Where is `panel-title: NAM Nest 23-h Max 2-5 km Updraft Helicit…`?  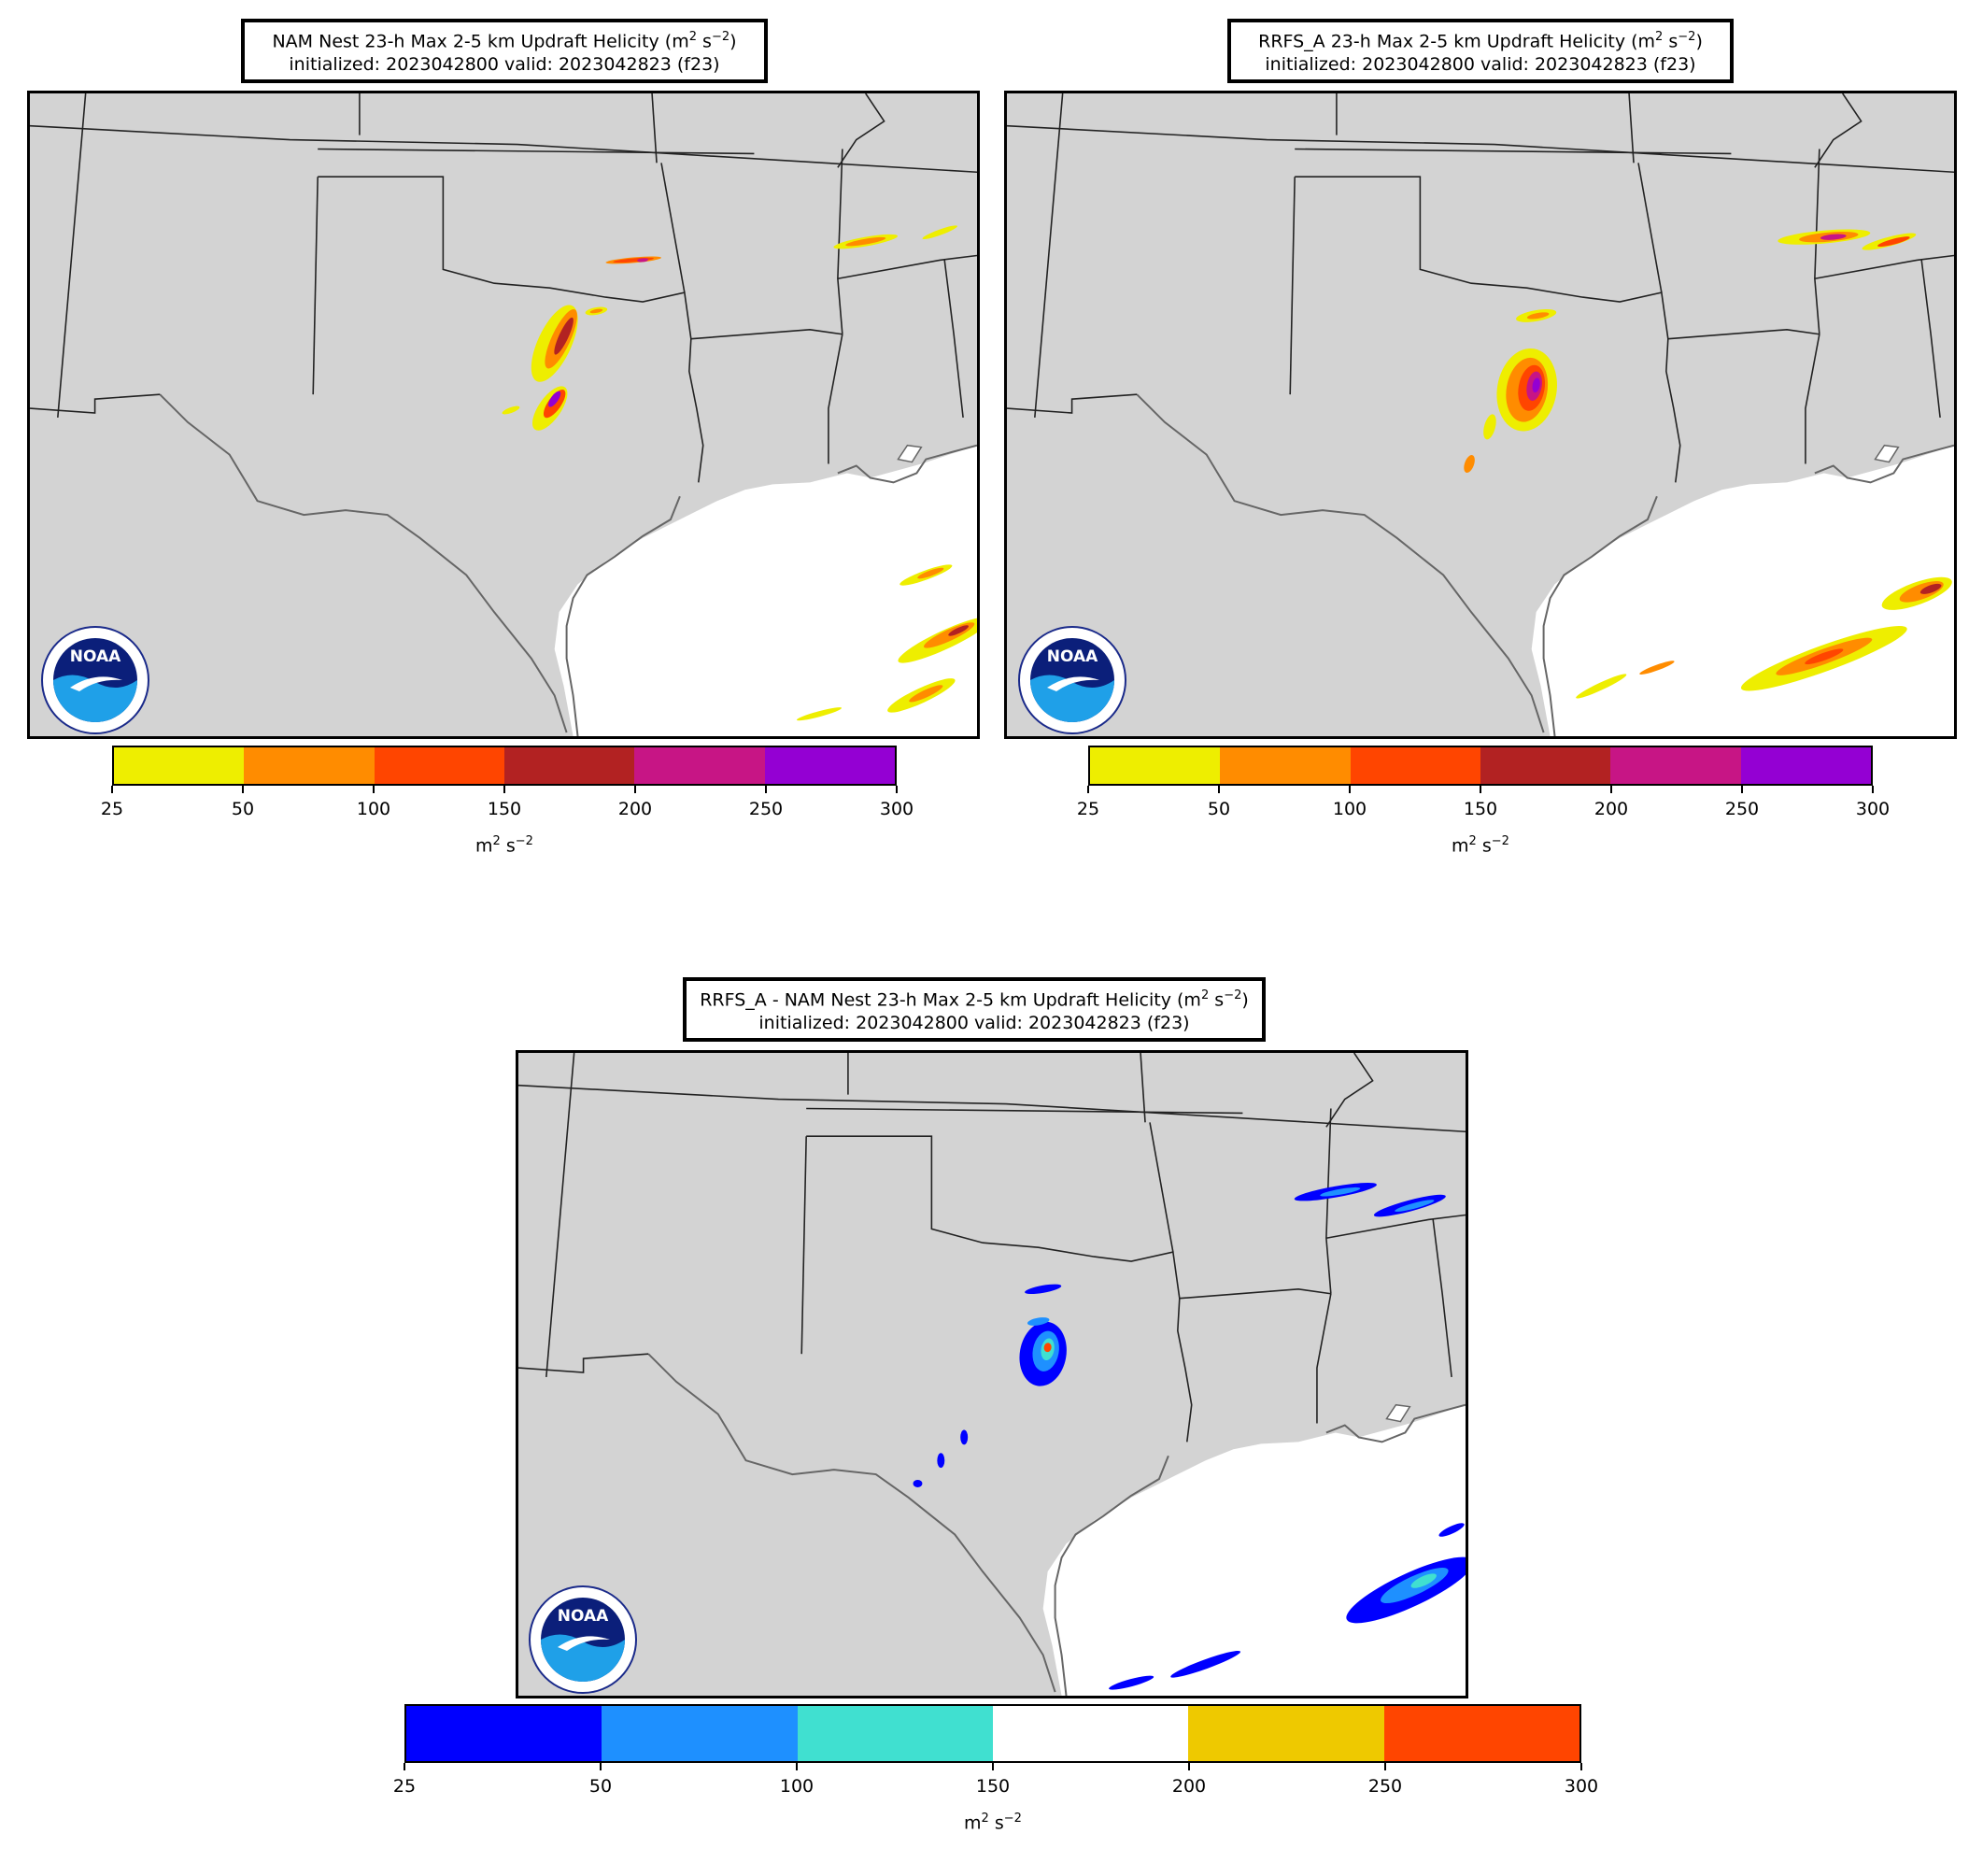
panel-title: NAM Nest 23-h Max 2-5 km Updraft Helicit… is located at coordinates (504, 51).